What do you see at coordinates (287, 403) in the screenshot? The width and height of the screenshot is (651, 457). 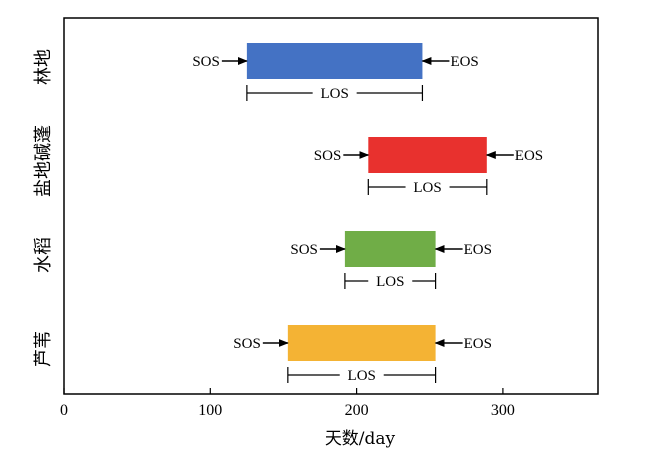 I see `x-axis: 0 100 200 300` at bounding box center [287, 403].